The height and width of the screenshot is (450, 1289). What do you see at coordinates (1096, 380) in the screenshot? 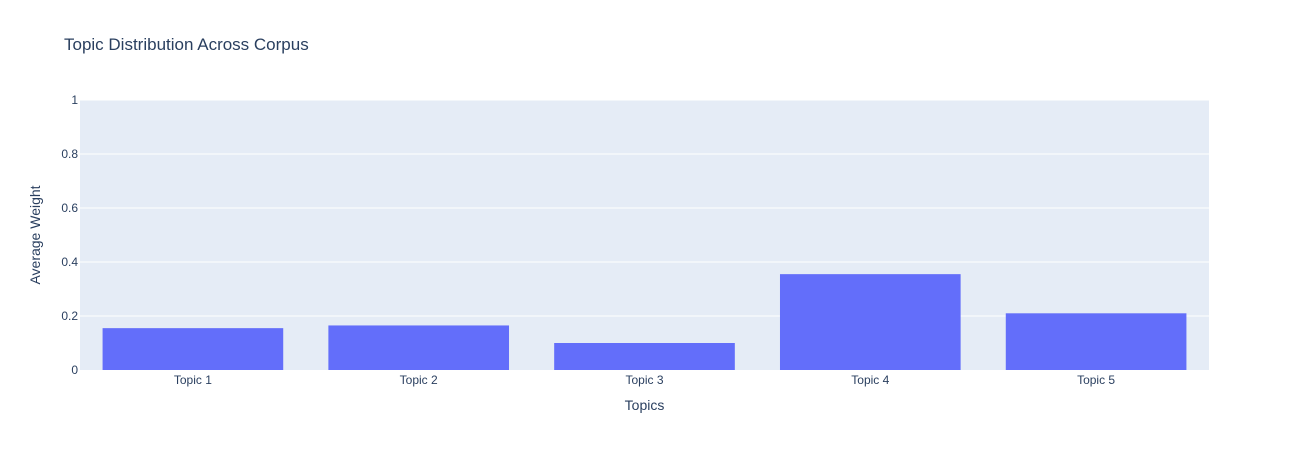
I see `x-tick-label: Topic 5` at bounding box center [1096, 380].